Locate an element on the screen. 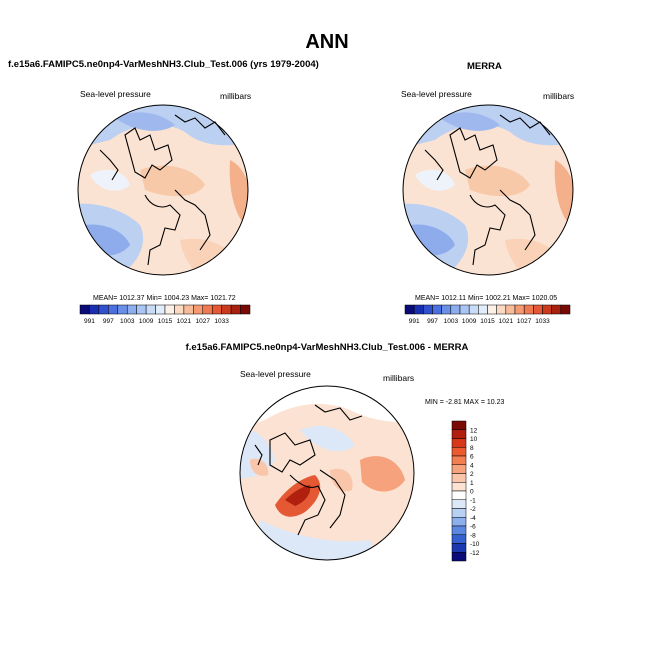  coastlines is located at coordinates (308, 470).